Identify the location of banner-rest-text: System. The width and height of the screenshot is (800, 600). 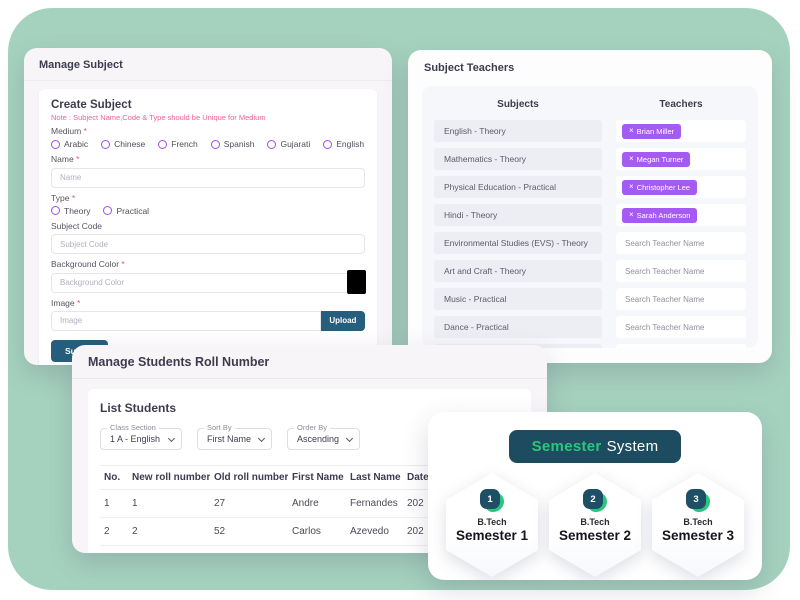
(632, 446).